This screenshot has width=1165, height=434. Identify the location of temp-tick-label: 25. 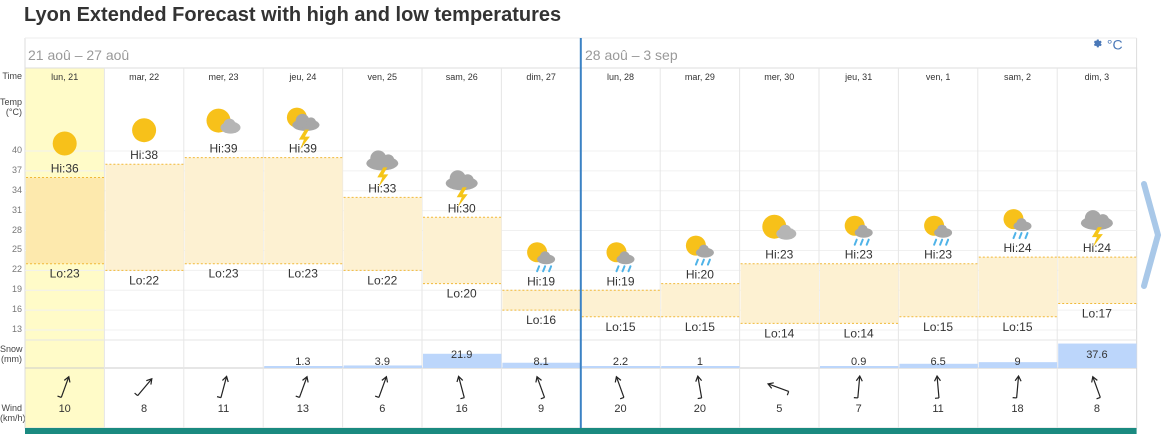
(16, 249).